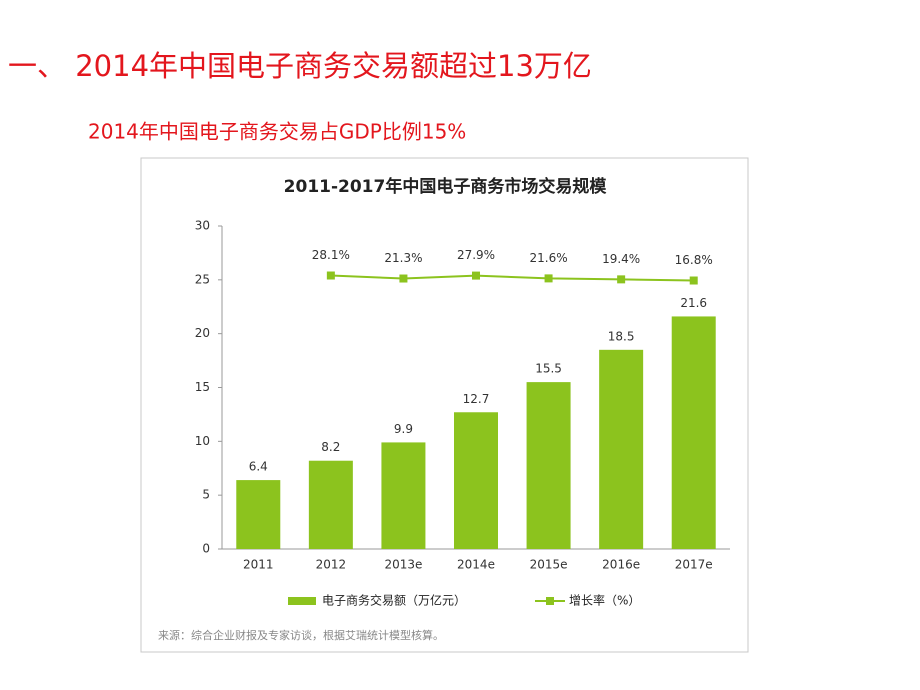 The height and width of the screenshot is (690, 920). What do you see at coordinates (549, 565) in the screenshot?
I see `x-tick-label: 2015e` at bounding box center [549, 565].